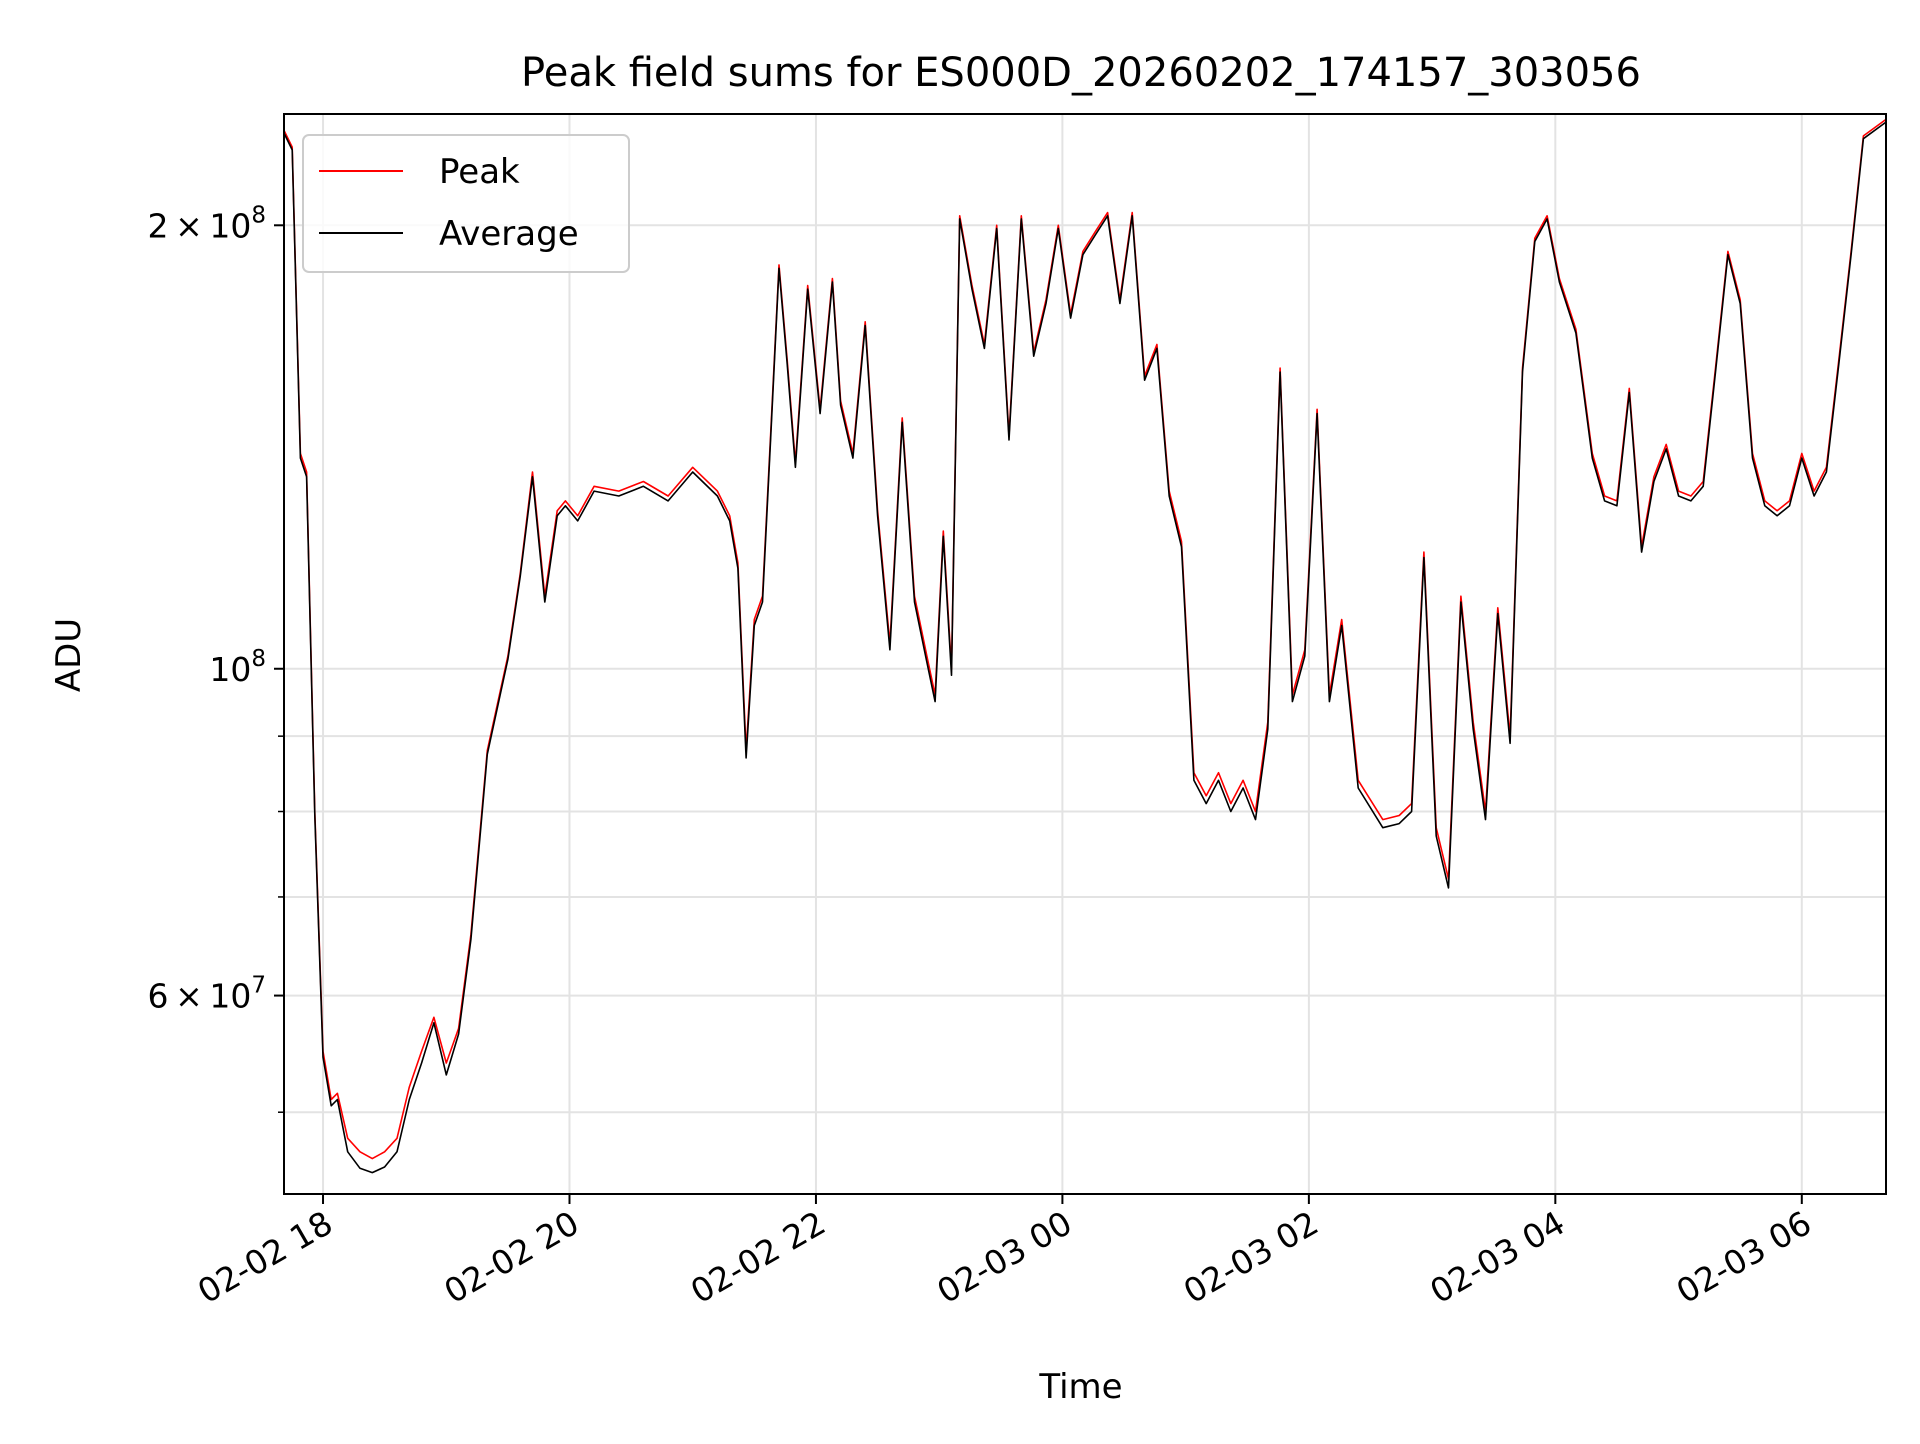 This screenshot has width=1920, height=1444. Describe the element at coordinates (200, 225) in the screenshot. I see `y-tick-mantissa: 2 × 10` at that location.